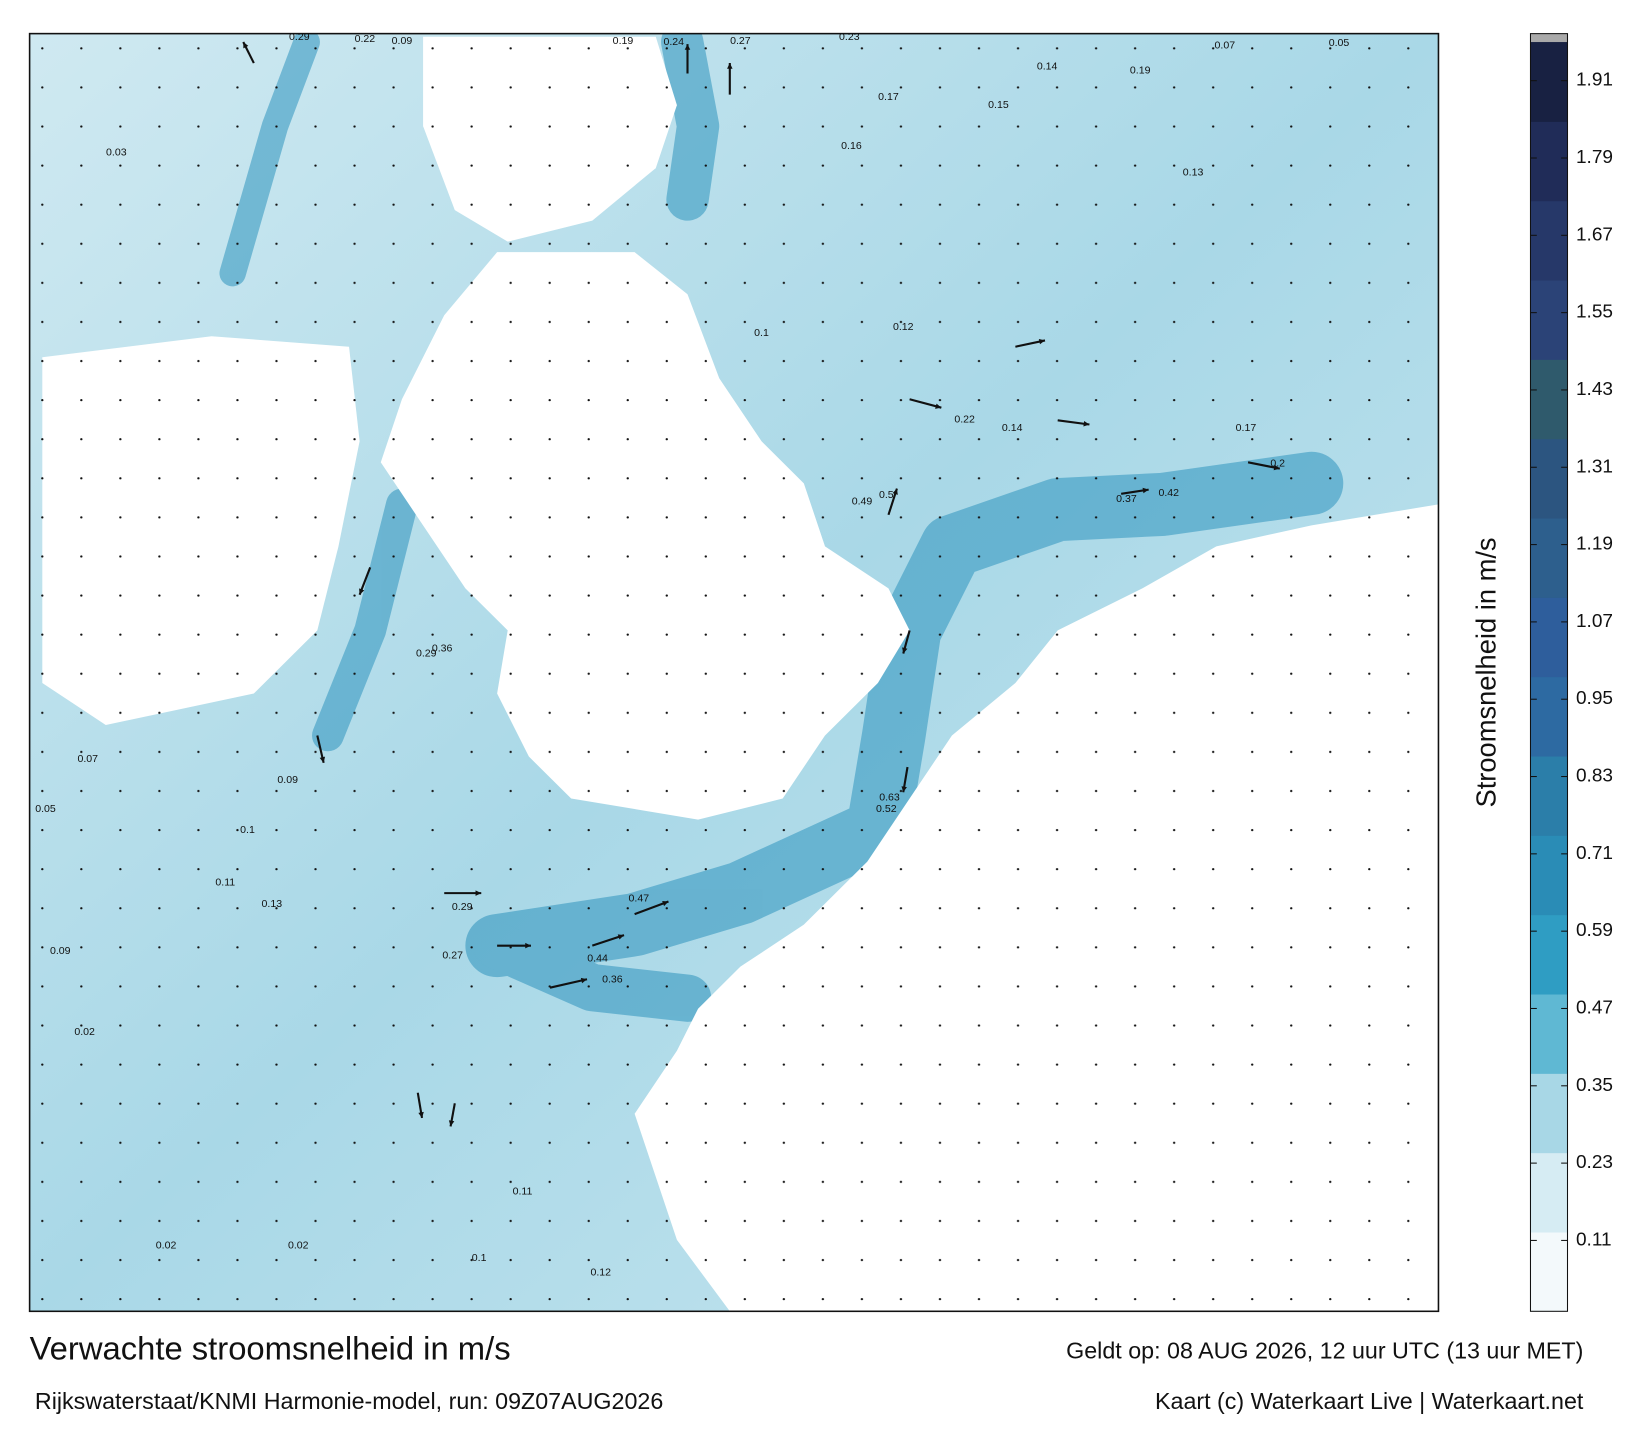 The width and height of the screenshot is (1650, 1450). Describe the element at coordinates (1594, 234) in the screenshot. I see `colorbar-tick-label: 1.67` at that location.